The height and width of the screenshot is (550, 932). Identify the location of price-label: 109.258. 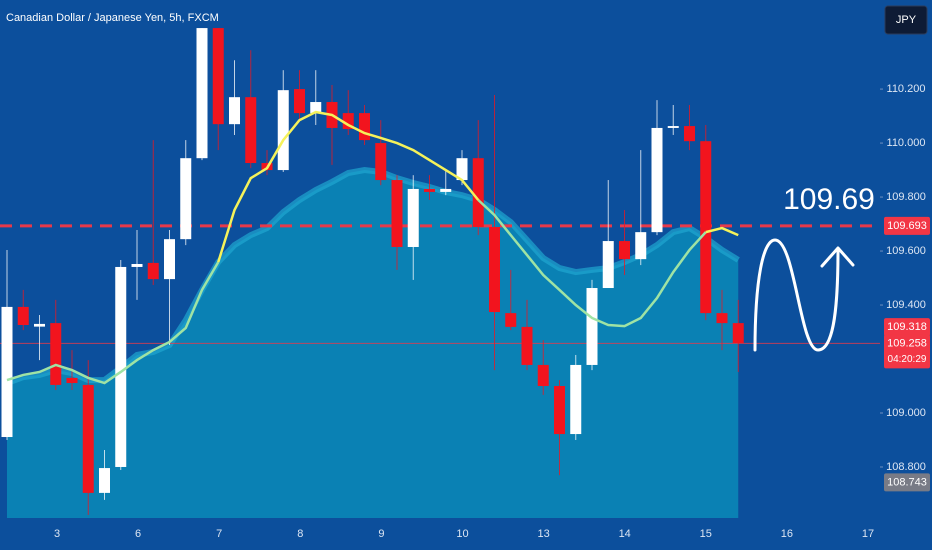
(907, 343).